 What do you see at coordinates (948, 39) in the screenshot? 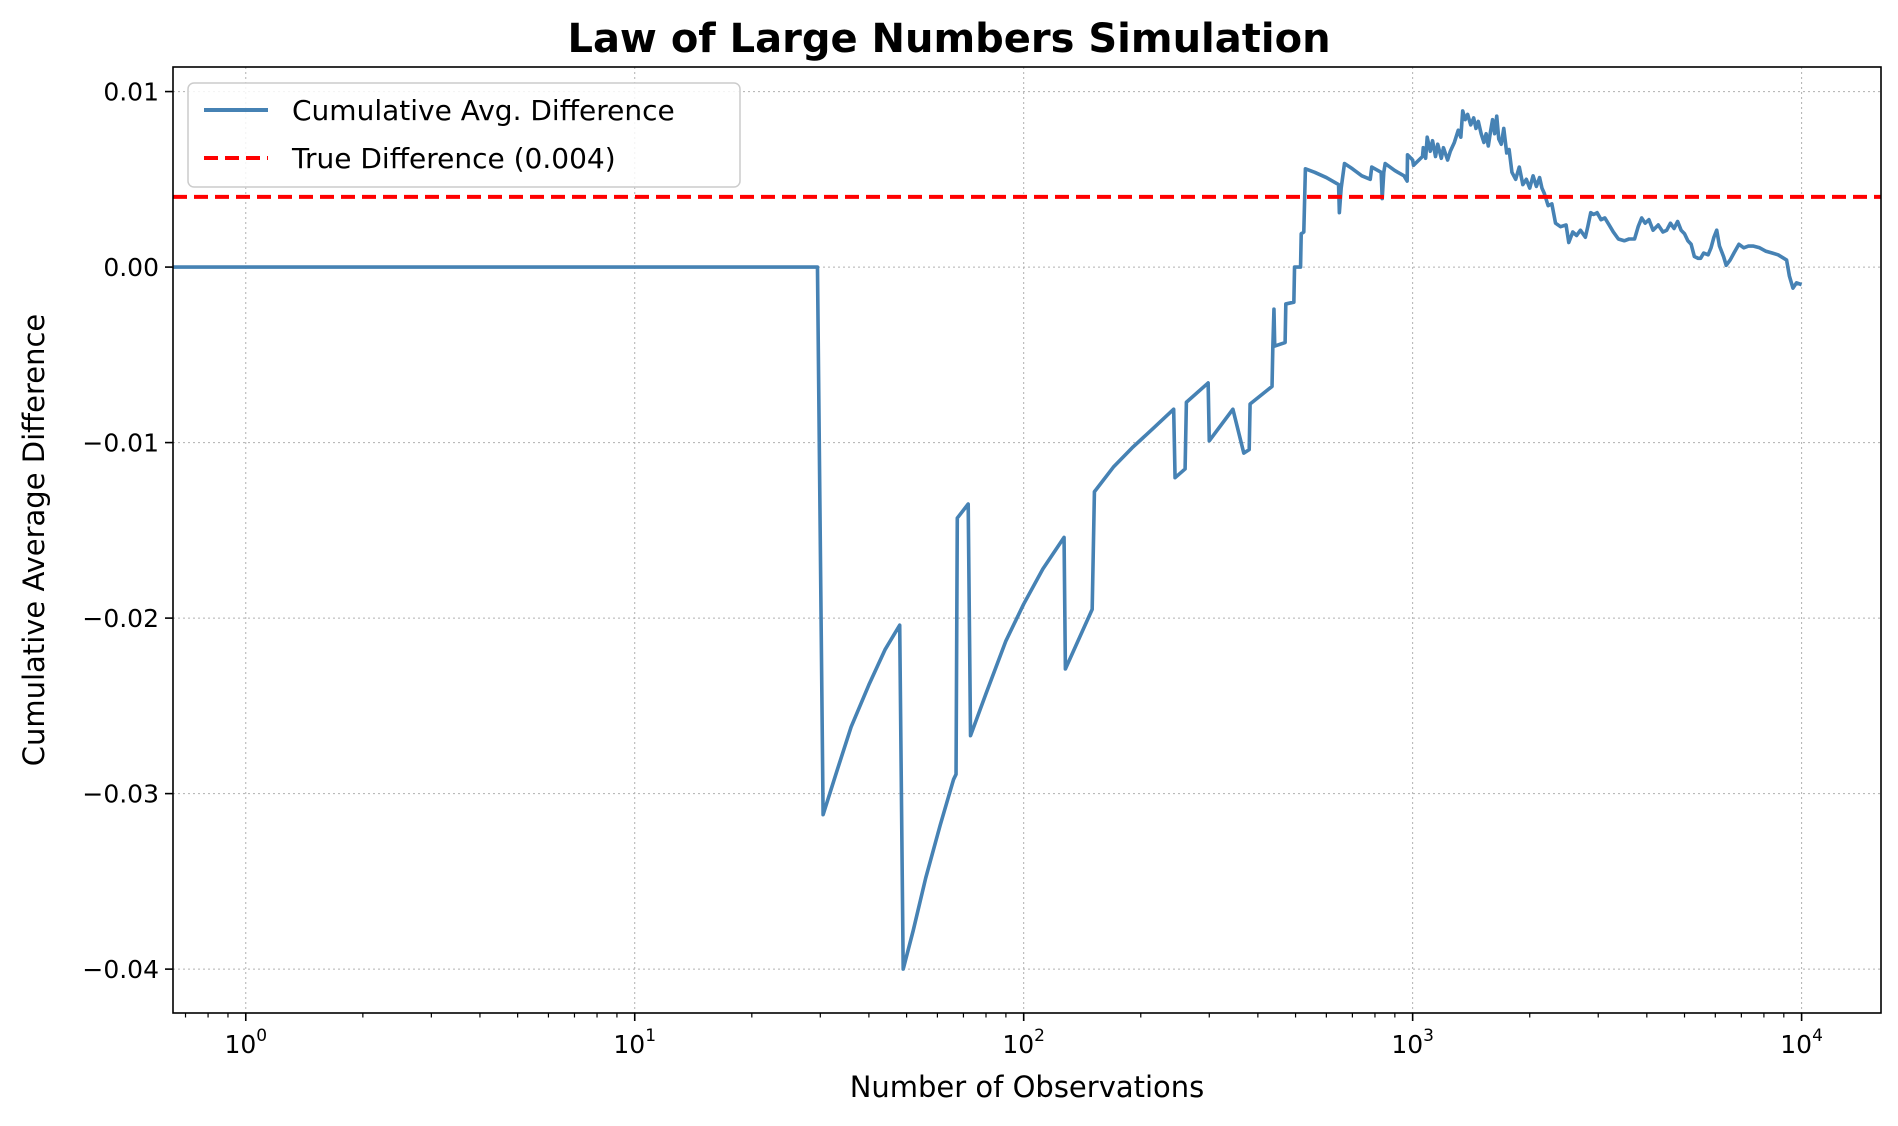
I see `chart-title: Law of Large Numbers Simulation` at bounding box center [948, 39].